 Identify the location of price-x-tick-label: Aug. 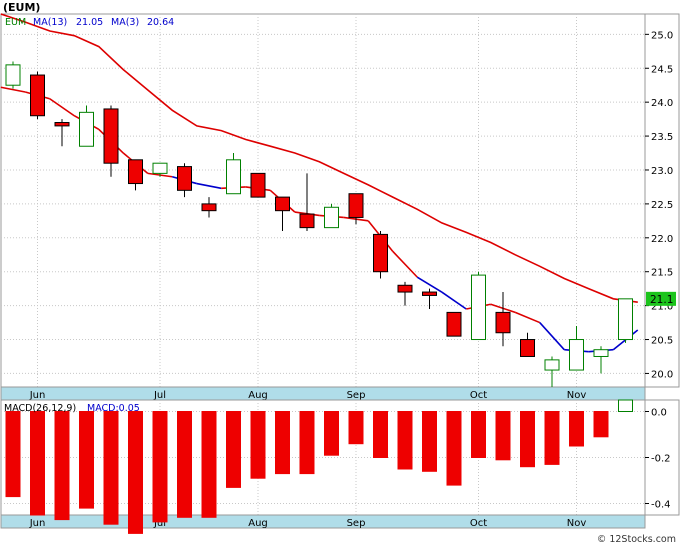
(258, 395).